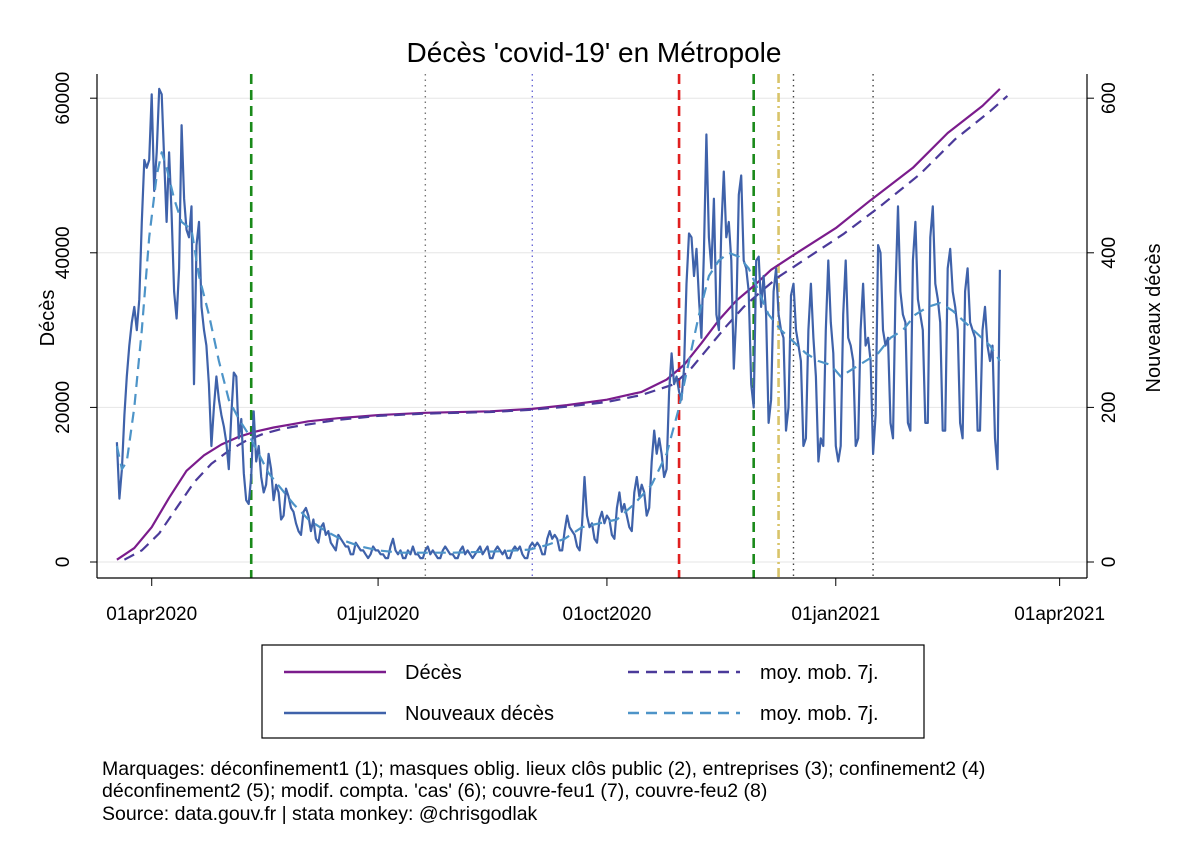 This screenshot has width=1188, height=864. Describe the element at coordinates (1109, 408) in the screenshot. I see `y-tick-label-right: 200` at that location.